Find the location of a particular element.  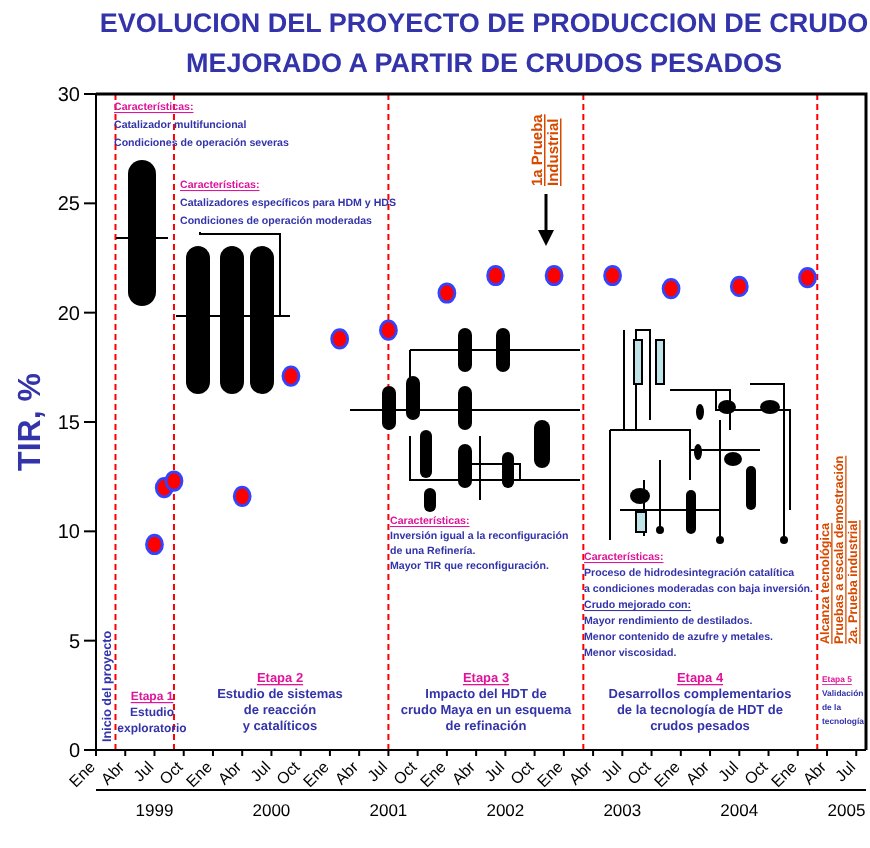

x2-tick-label: 2001 is located at coordinates (388, 810).